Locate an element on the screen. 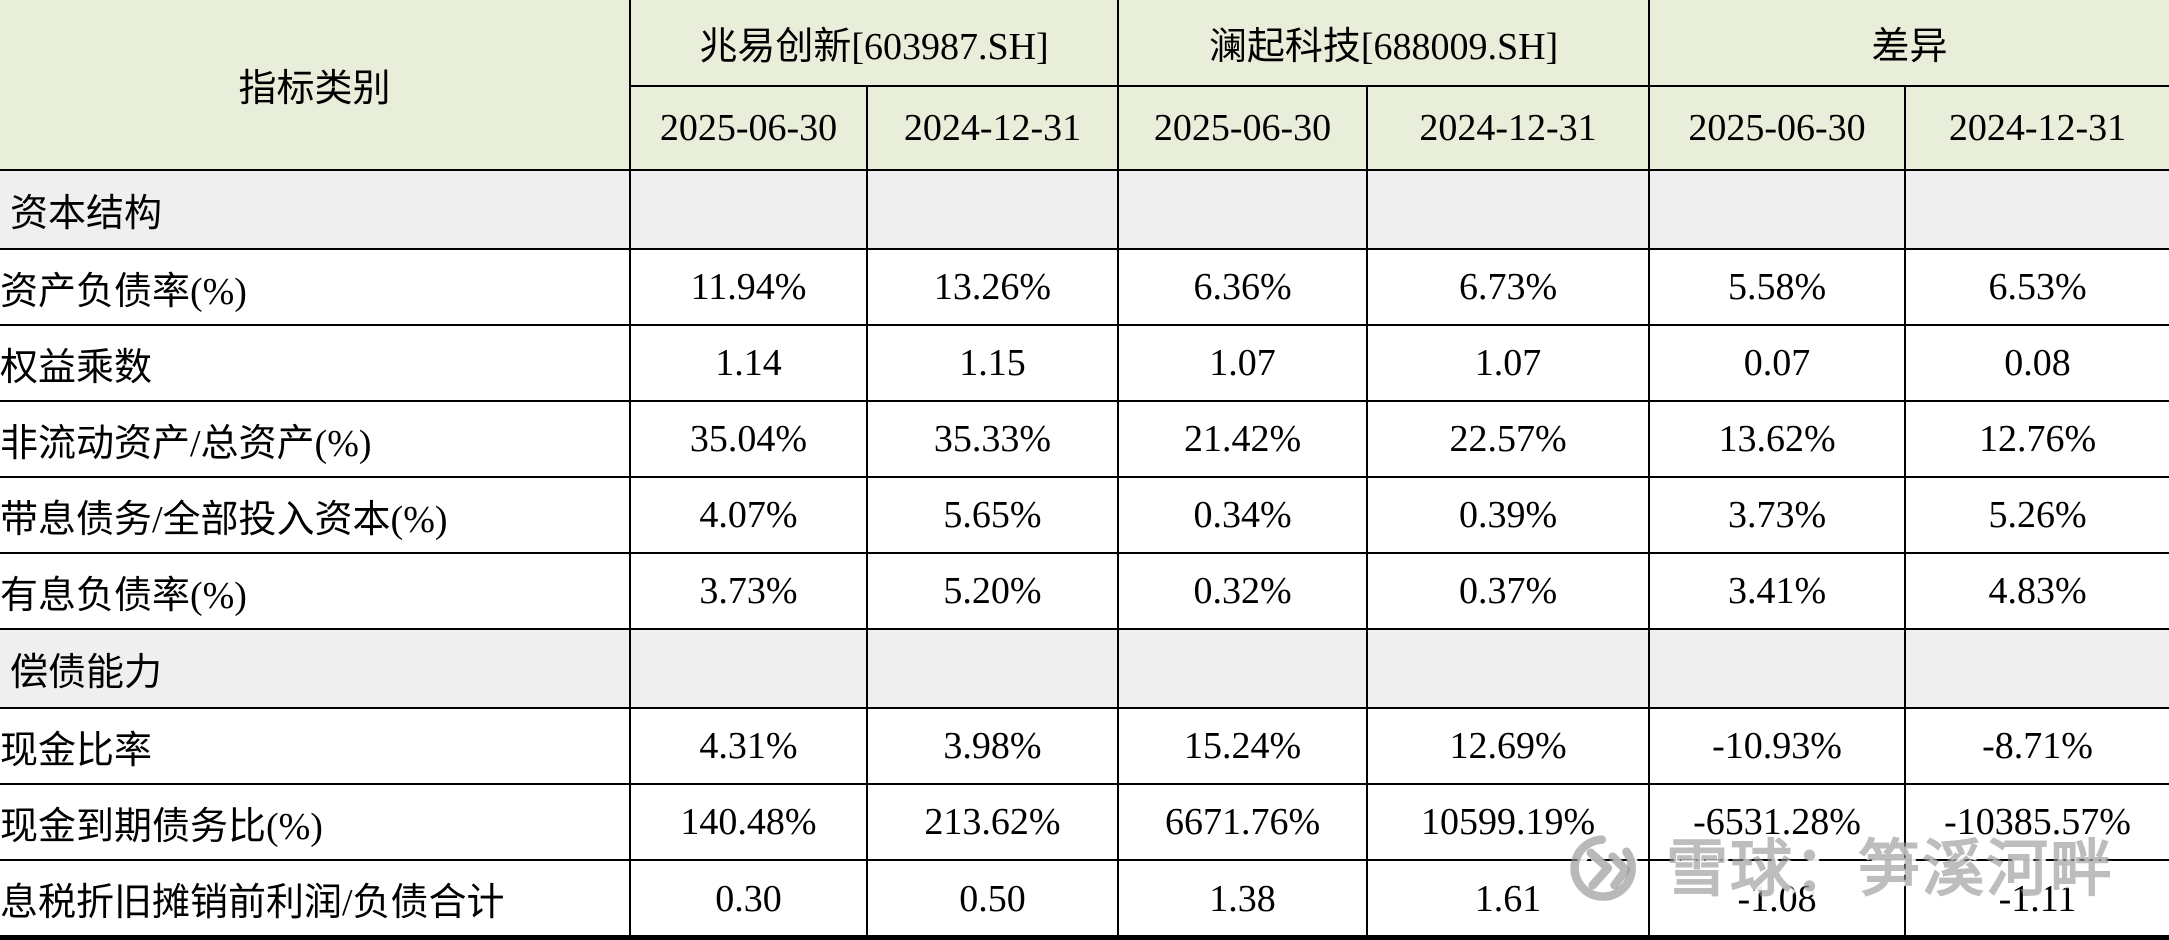  table-bottom-border is located at coordinates (1084, 937).